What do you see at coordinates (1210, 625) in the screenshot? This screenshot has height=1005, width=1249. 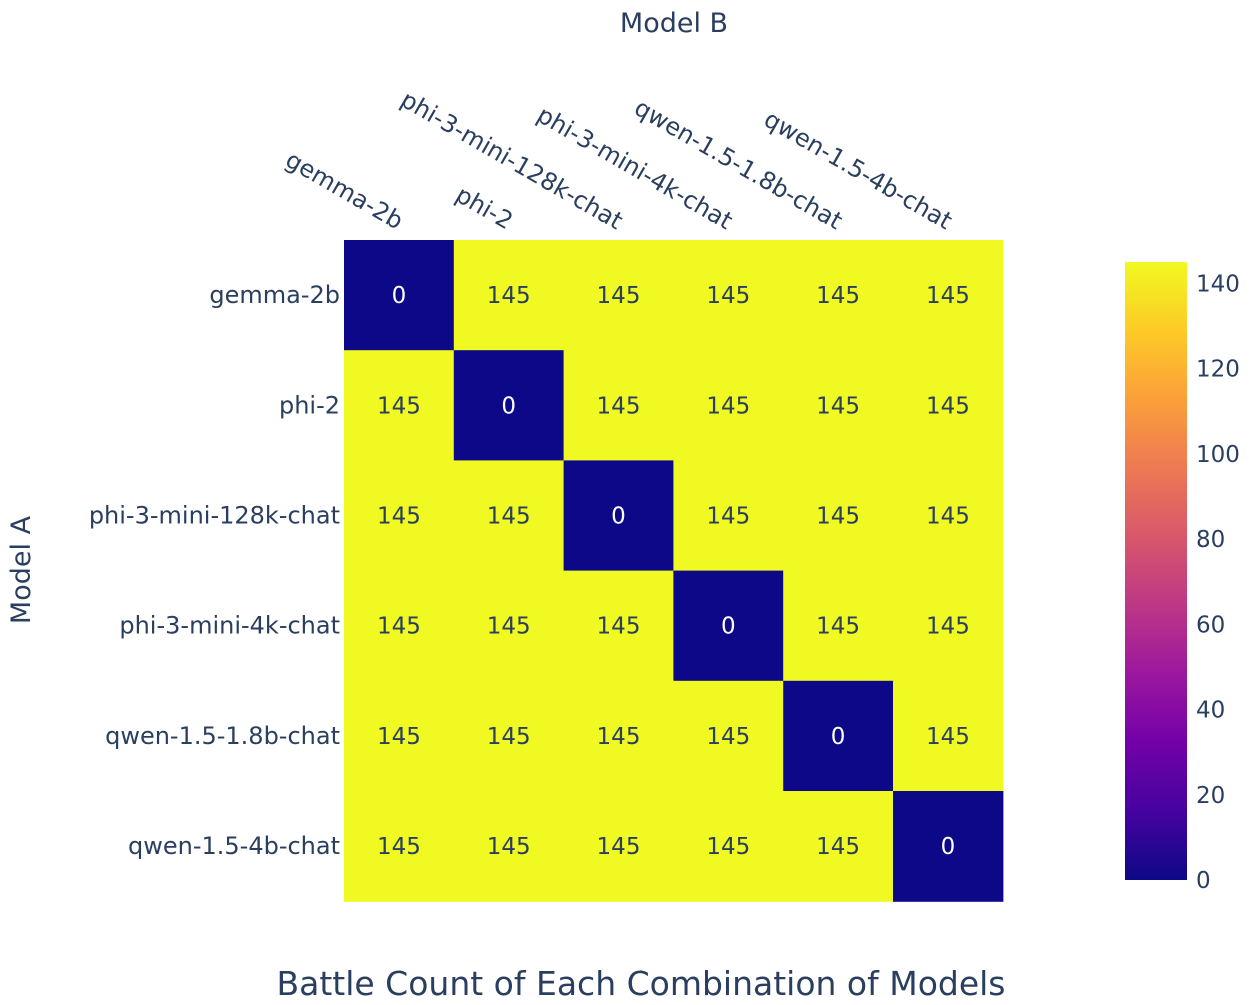 I see `colorbar-tick-label: 60` at bounding box center [1210, 625].